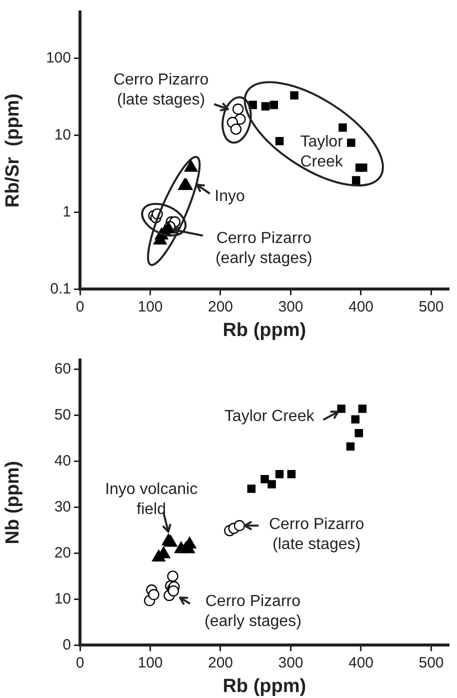  I want to click on y-tick-label: 30, so click(62, 507).